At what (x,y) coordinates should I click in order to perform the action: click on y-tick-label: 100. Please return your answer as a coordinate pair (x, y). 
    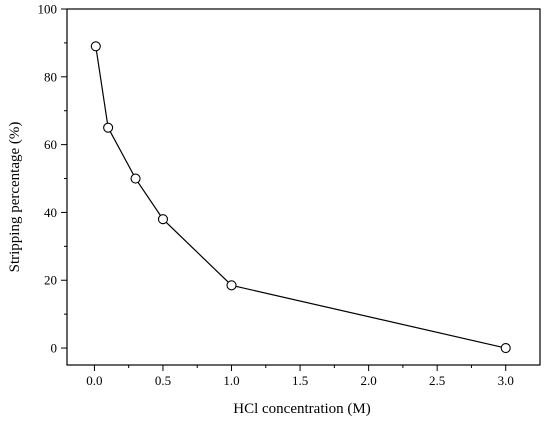
    Looking at the image, I should click on (48, 9).